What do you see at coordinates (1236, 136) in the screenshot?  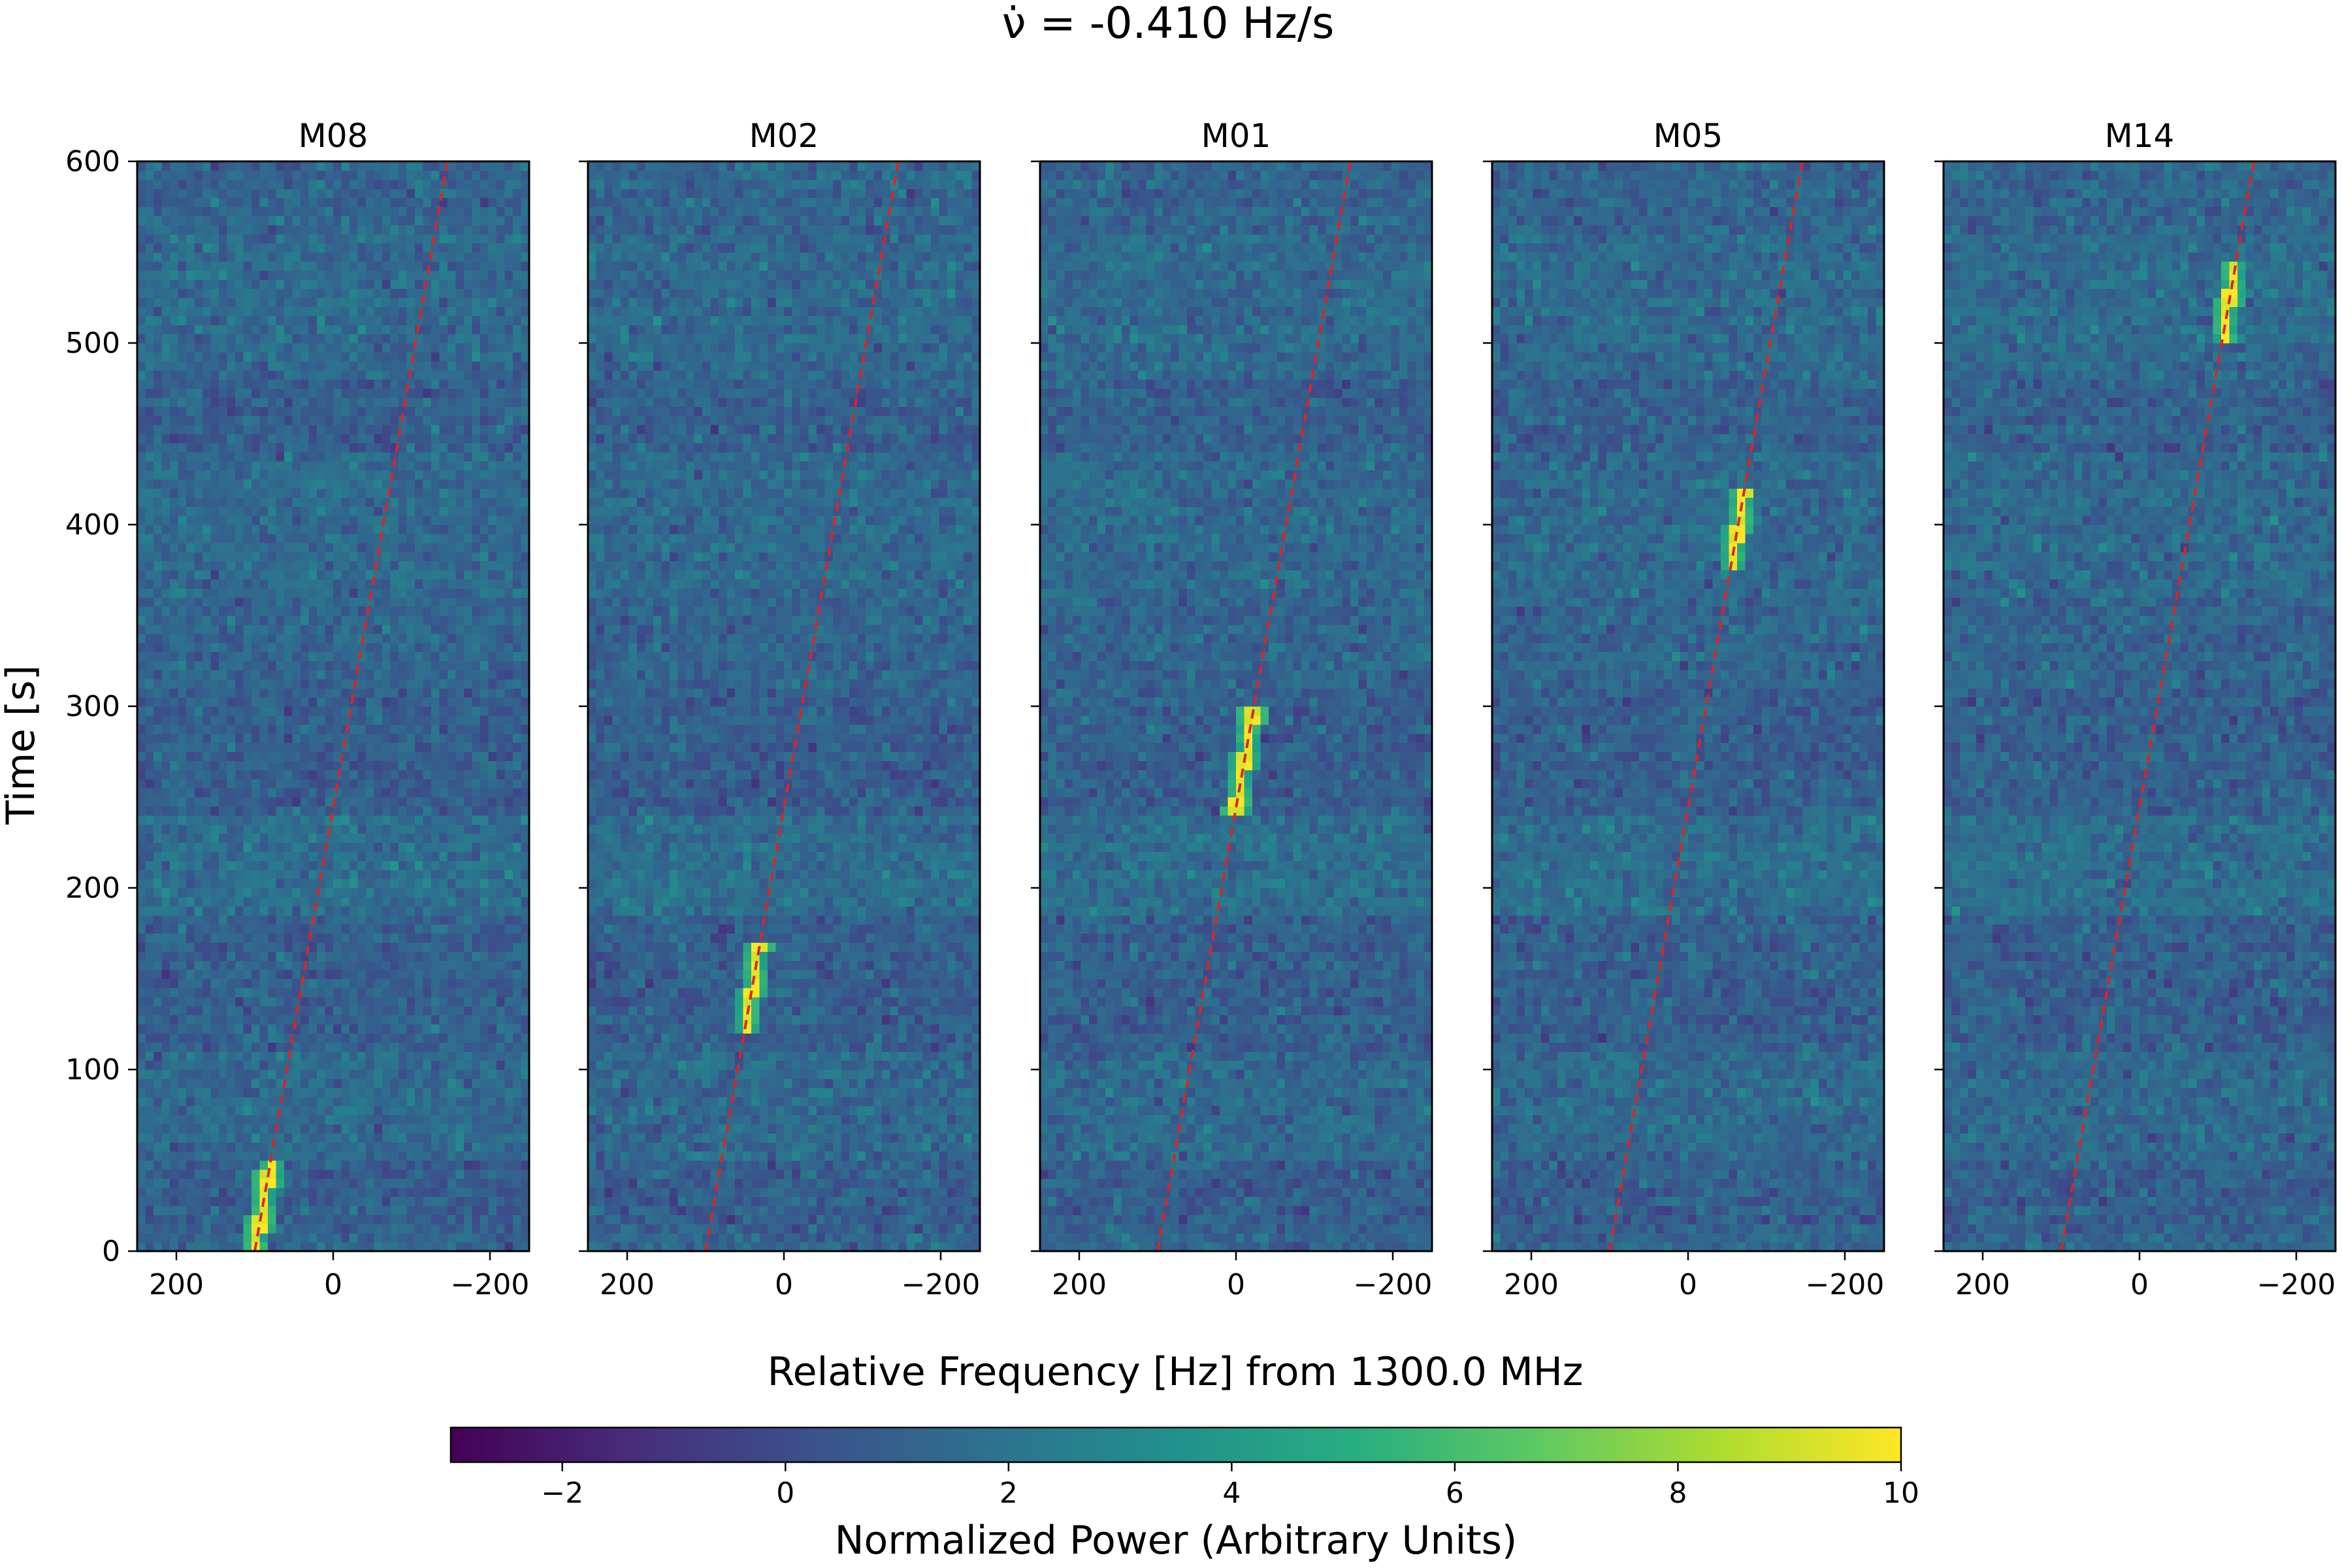 I see `panel-title: M01` at bounding box center [1236, 136].